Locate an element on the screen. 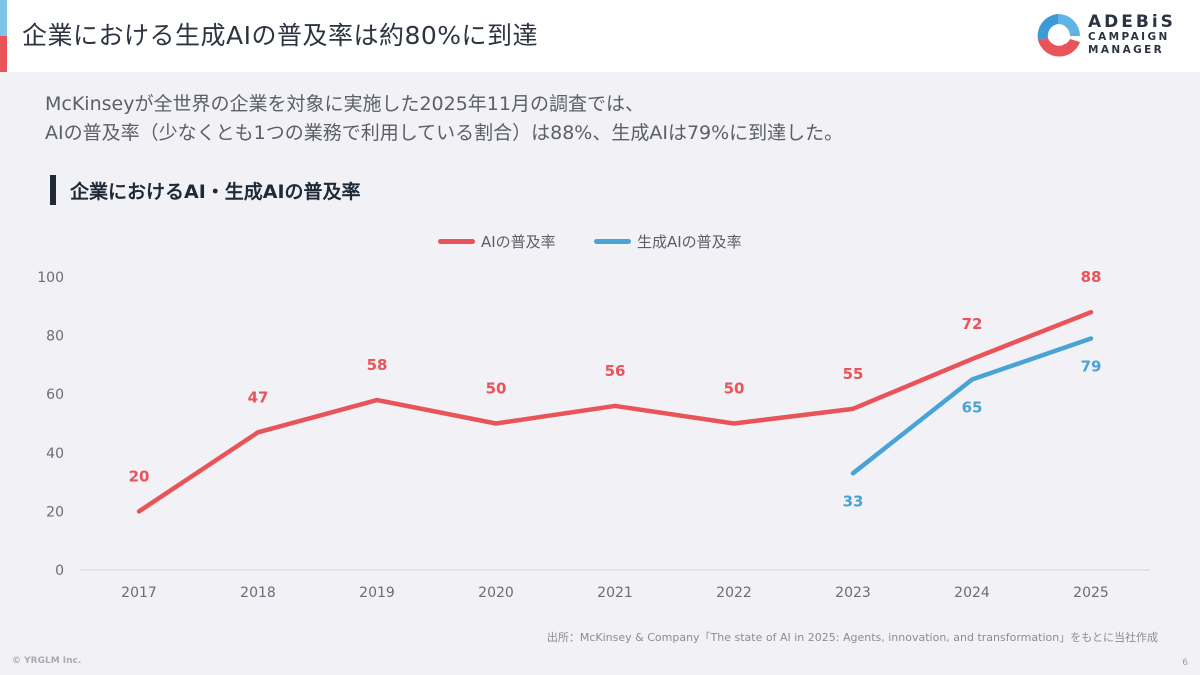 The image size is (1200, 675). chart-legend: AIの普及率 生成AIの普及率 is located at coordinates (600, 241).